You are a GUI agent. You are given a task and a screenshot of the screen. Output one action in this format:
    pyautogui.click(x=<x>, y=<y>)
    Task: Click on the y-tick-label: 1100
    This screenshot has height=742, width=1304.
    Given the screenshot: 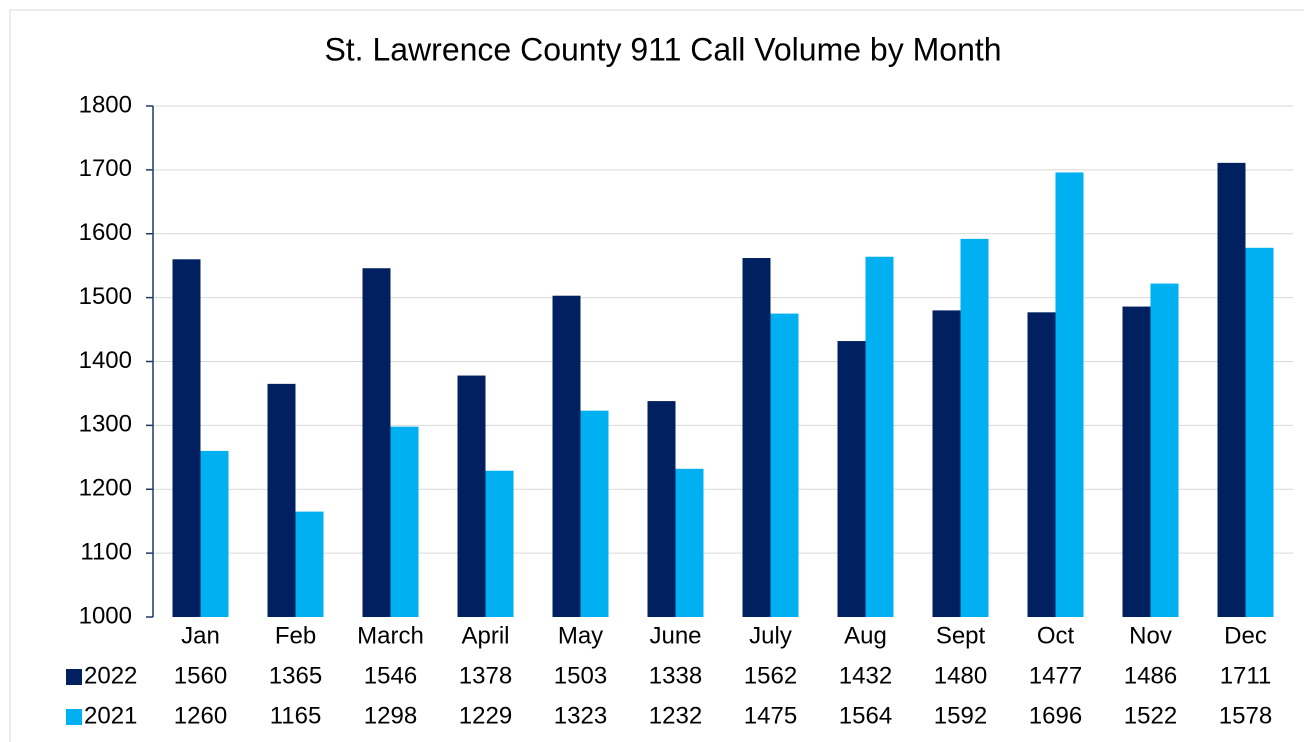 What is the action you would take?
    pyautogui.click(x=106, y=551)
    